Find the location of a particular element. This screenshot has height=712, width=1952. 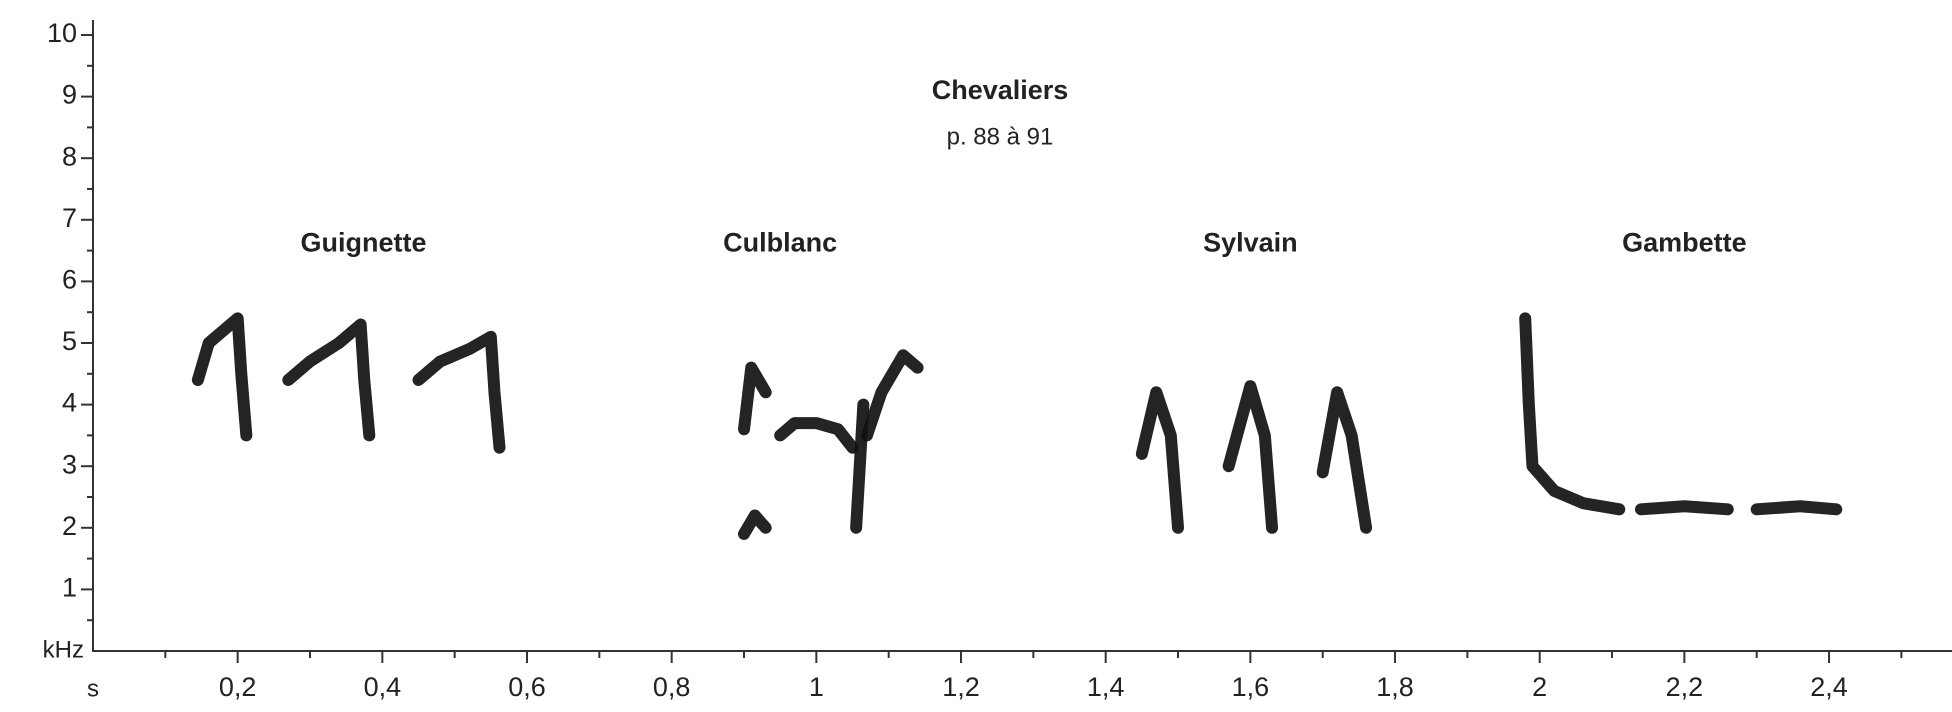

x-tick-label: 1,4 is located at coordinates (1106, 687).